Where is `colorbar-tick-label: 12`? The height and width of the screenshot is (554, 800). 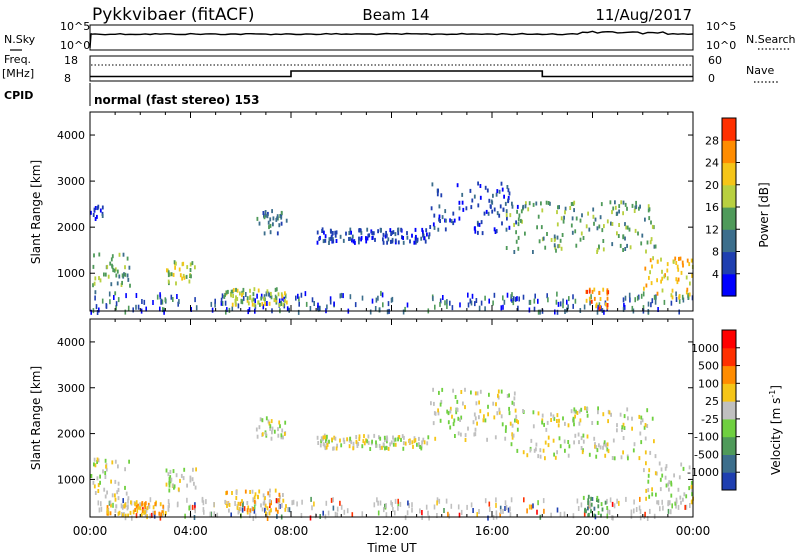 colorbar-tick-label: 12 is located at coordinates (712, 229).